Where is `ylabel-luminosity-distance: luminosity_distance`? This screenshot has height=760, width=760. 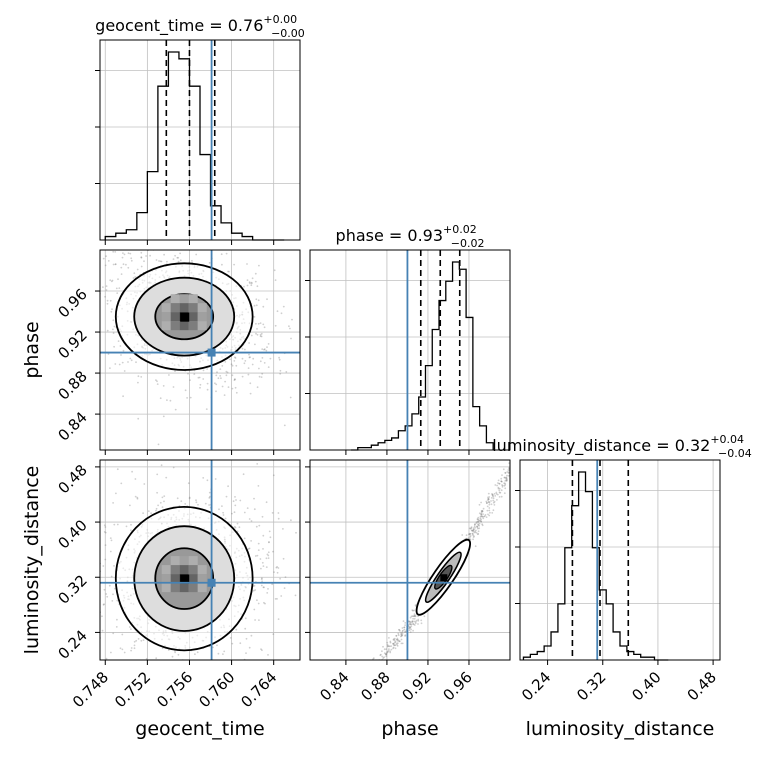
ylabel-luminosity-distance: luminosity_distance is located at coordinates (32, 560).